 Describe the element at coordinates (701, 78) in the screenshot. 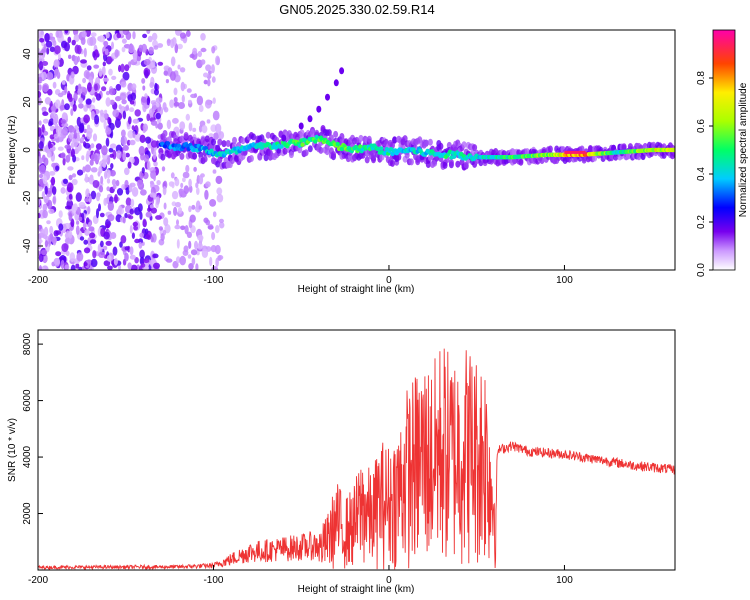

I see `colorbar-tick-label: 0.8` at that location.